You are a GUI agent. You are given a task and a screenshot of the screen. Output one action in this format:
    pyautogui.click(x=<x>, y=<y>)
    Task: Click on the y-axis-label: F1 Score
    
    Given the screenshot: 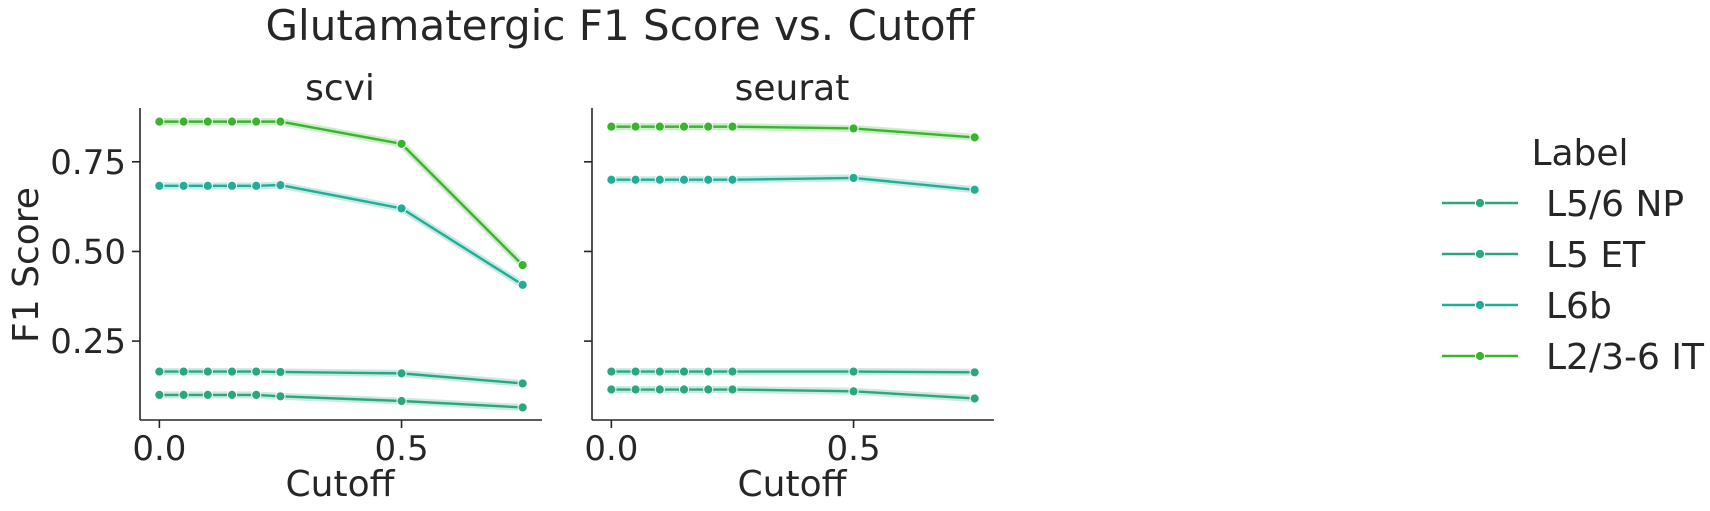 What is the action you would take?
    pyautogui.click(x=26, y=265)
    